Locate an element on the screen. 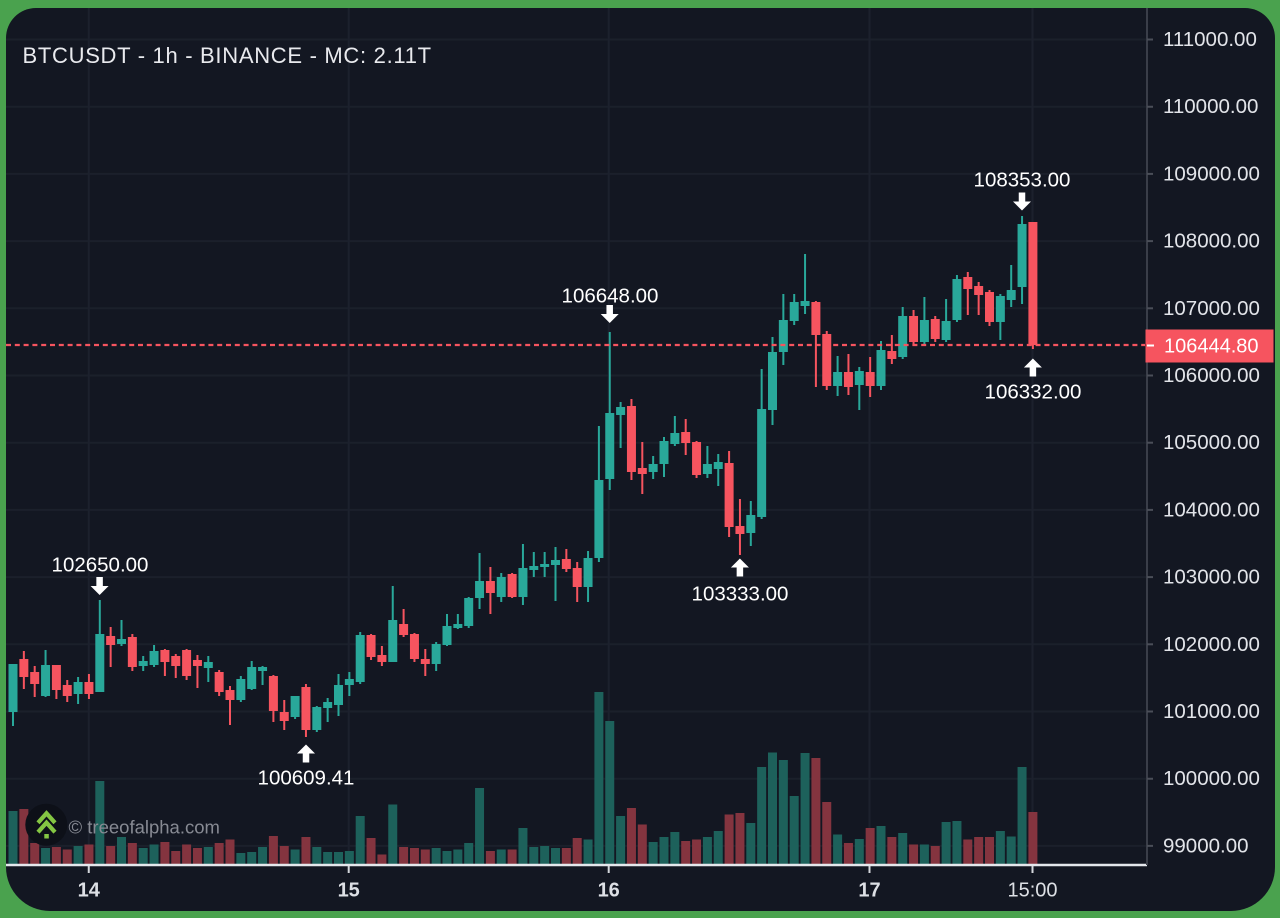  svg-text: 107000.00 is located at coordinates (1211, 308).